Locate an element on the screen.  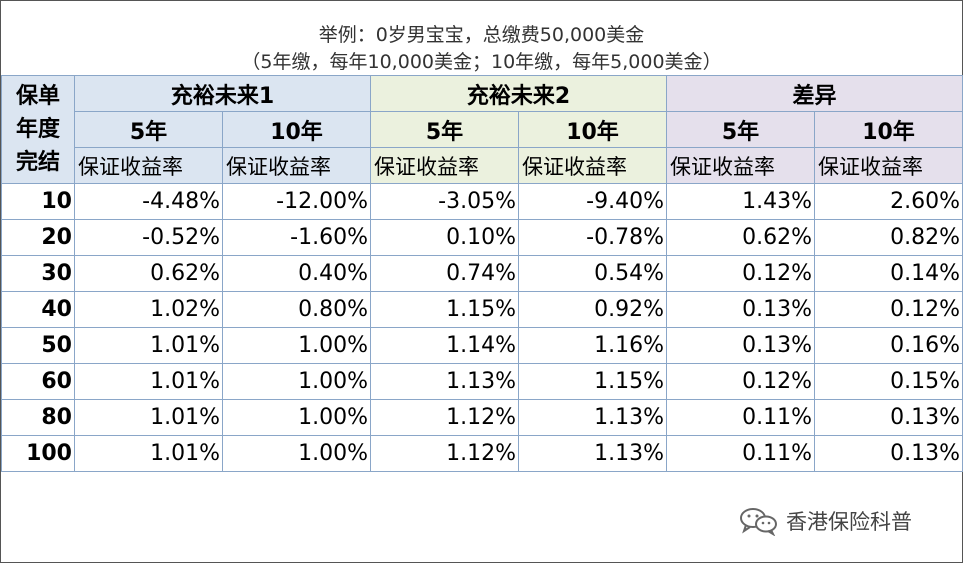
policy-year-cell: 50 is located at coordinates (38, 345).